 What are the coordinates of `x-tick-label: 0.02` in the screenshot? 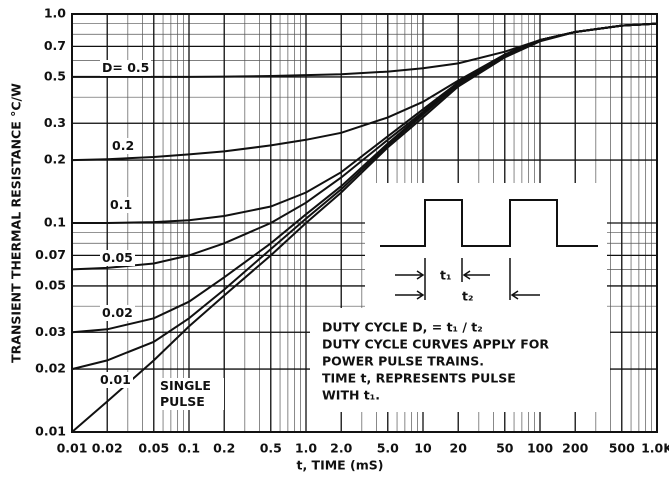 It's located at (107, 448).